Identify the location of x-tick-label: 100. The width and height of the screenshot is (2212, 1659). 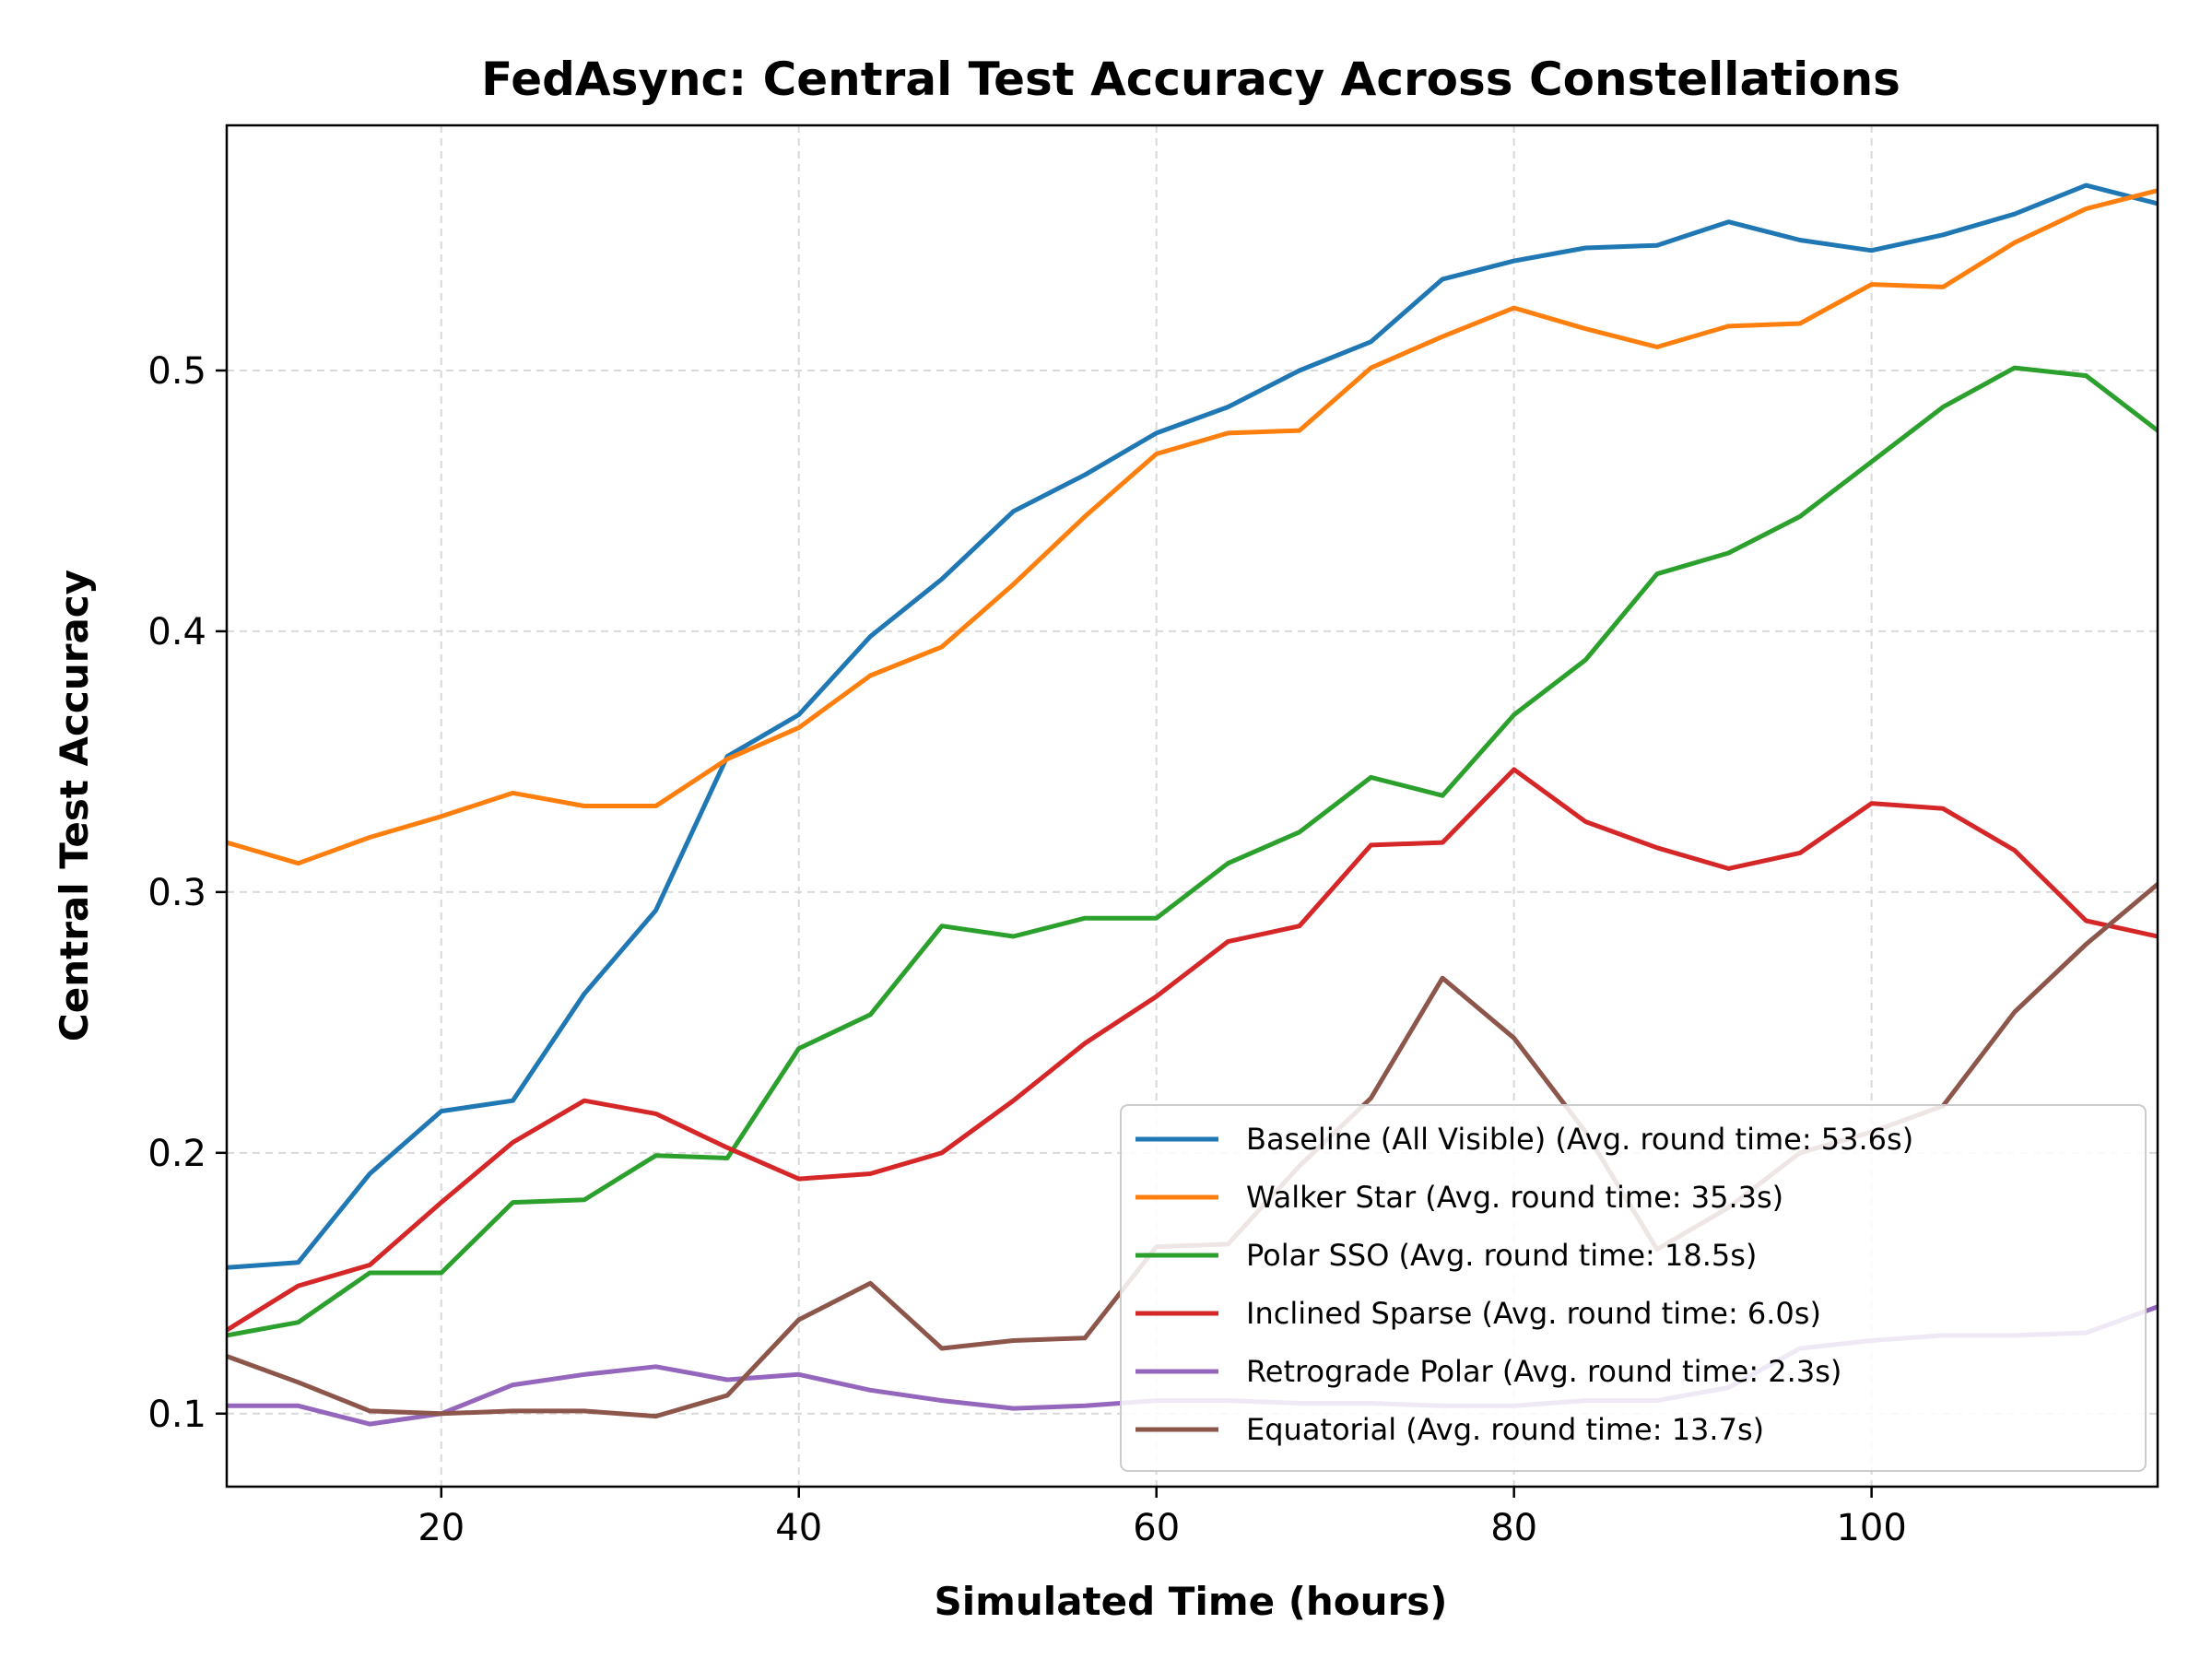
(1871, 1528).